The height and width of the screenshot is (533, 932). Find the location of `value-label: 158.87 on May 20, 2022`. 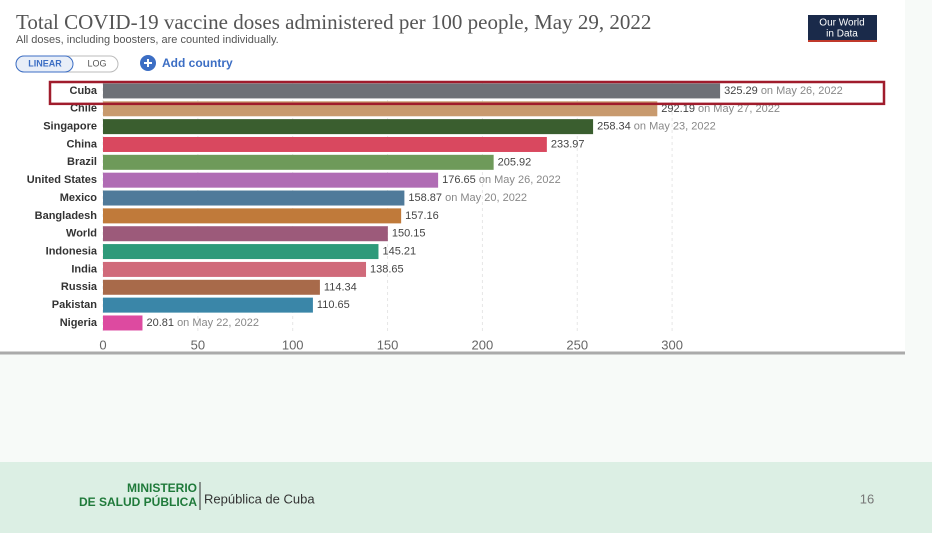

value-label: 158.87 on May 20, 2022 is located at coordinates (467, 198).